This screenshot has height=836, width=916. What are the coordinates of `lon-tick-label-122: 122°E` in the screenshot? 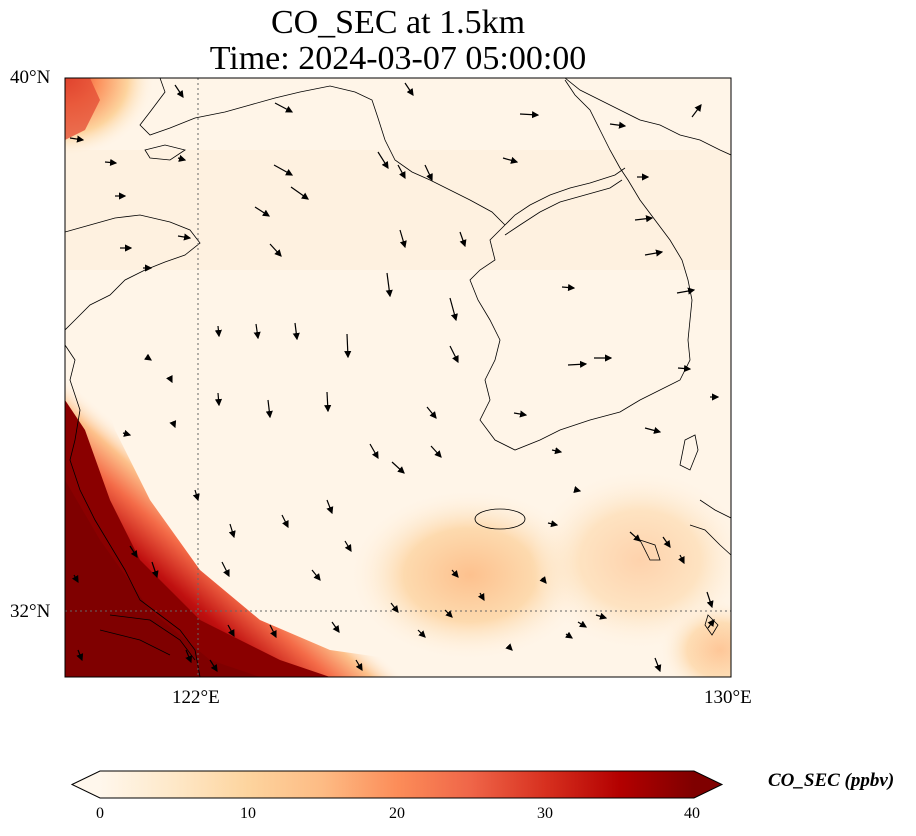 It's located at (196, 697).